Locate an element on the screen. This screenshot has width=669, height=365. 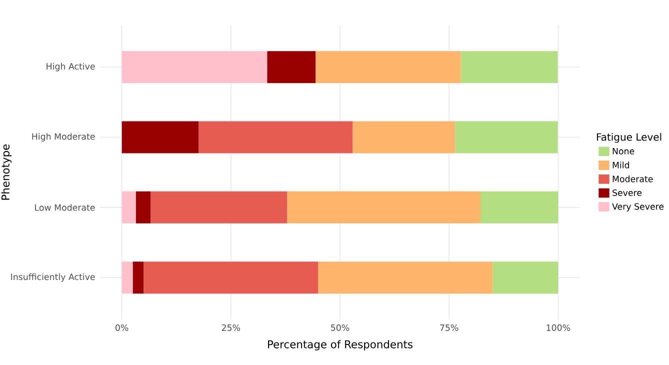
y-tick-label: Insufficiently Active is located at coordinates (53, 277).